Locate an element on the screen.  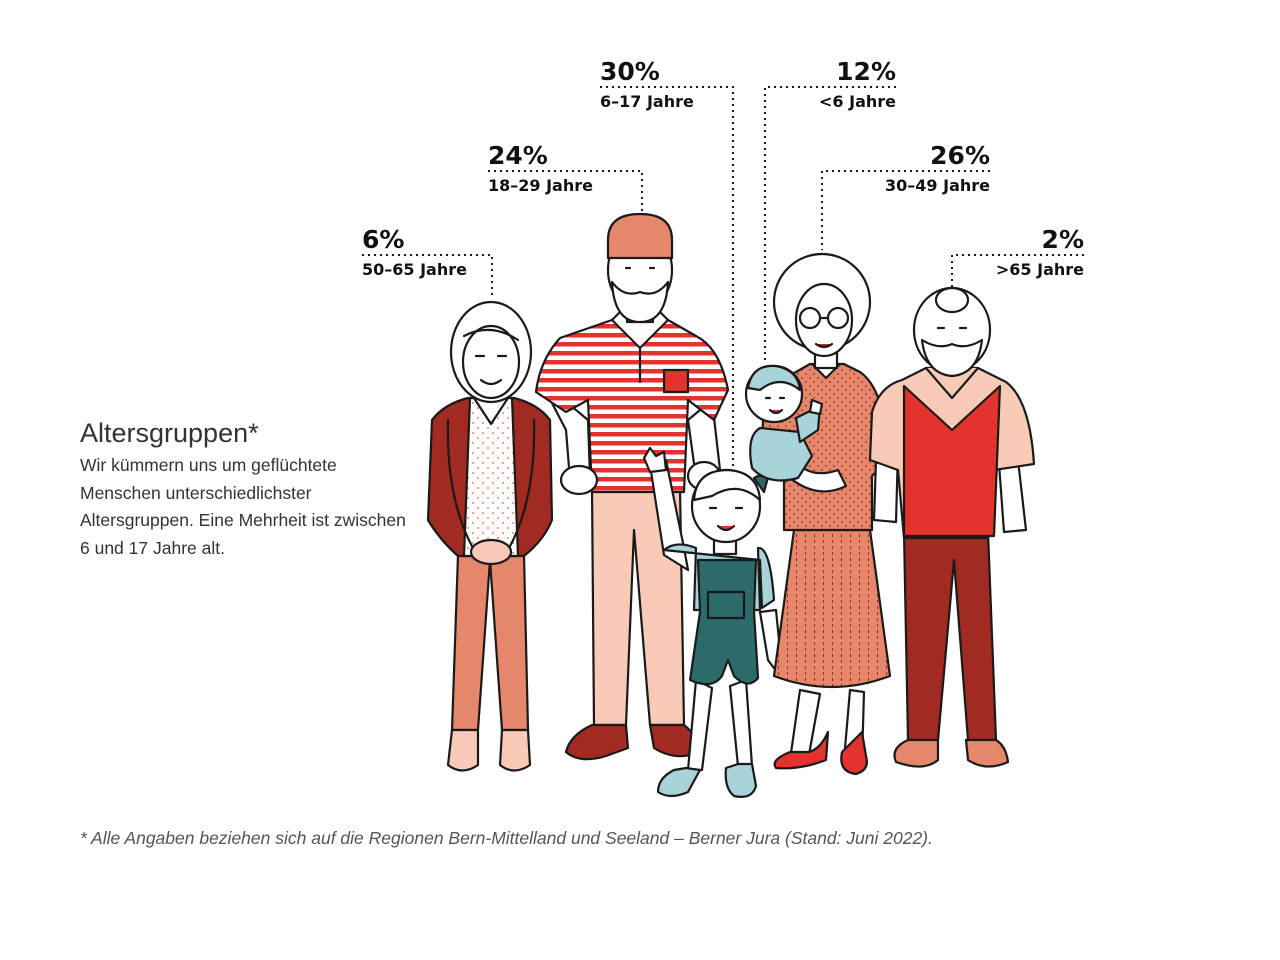
value-label-18-29: 24% is located at coordinates (518, 155).